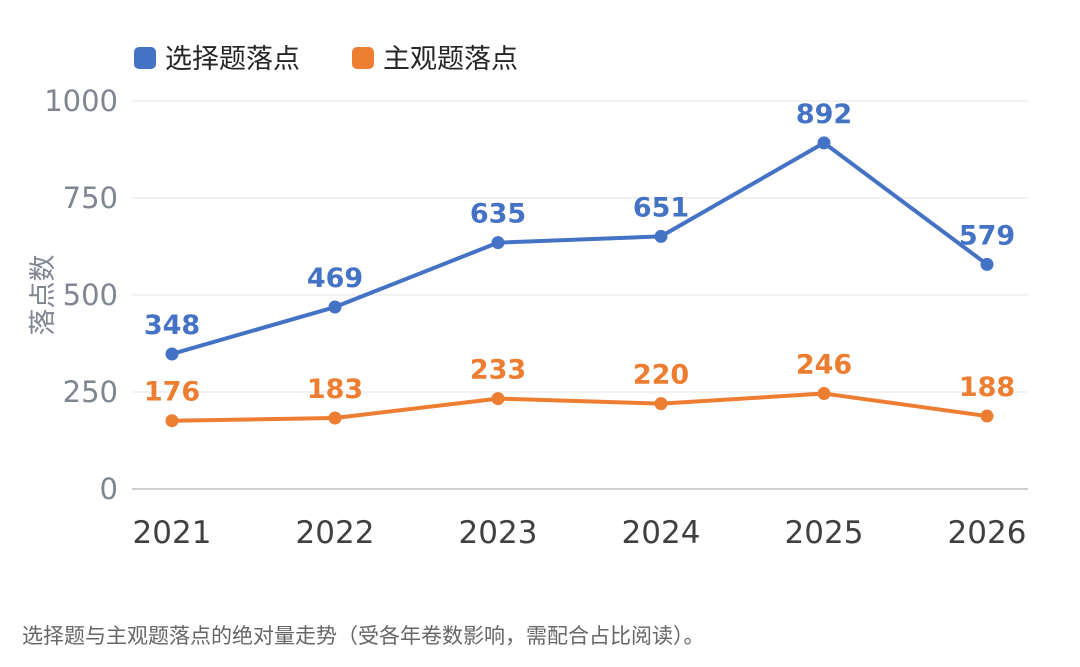 This screenshot has height=667, width=1080. What do you see at coordinates (498, 214) in the screenshot?
I see `data-label: 635` at bounding box center [498, 214].